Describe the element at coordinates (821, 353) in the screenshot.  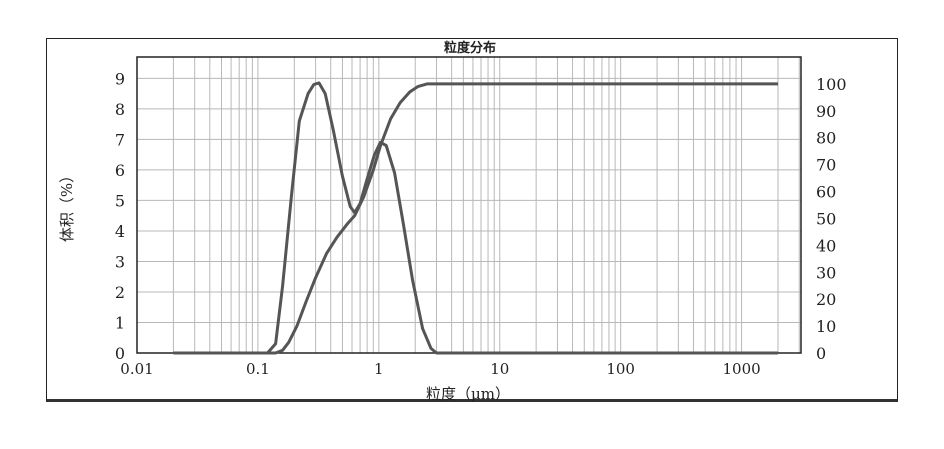
I see `y2-tick-label: 0` at that location.